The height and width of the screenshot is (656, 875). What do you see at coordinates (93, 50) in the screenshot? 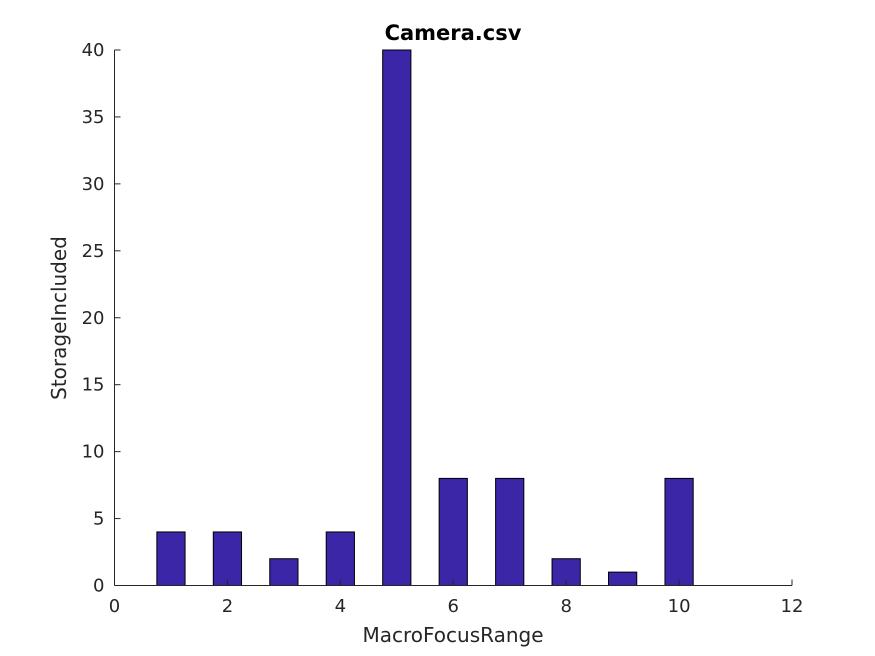
I see `y-tick-label: 40` at bounding box center [93, 50].